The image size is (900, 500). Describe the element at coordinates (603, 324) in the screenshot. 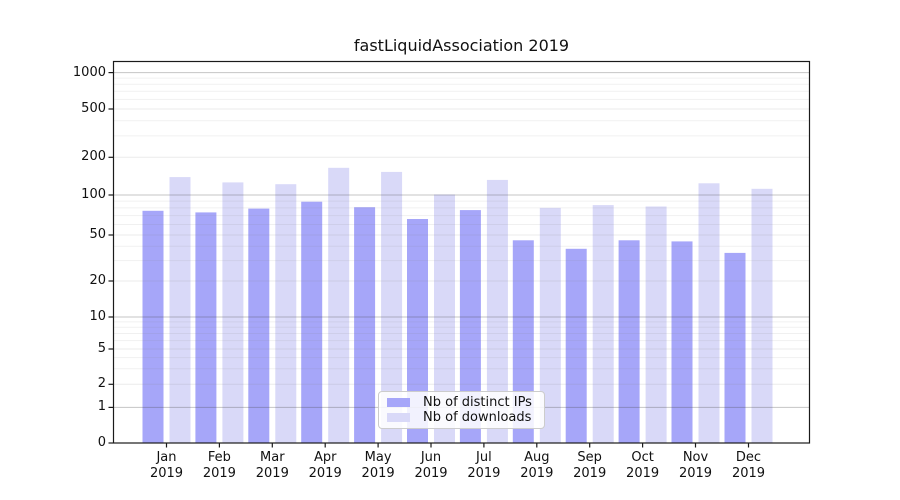

I see `bar-downloads-sep` at that location.